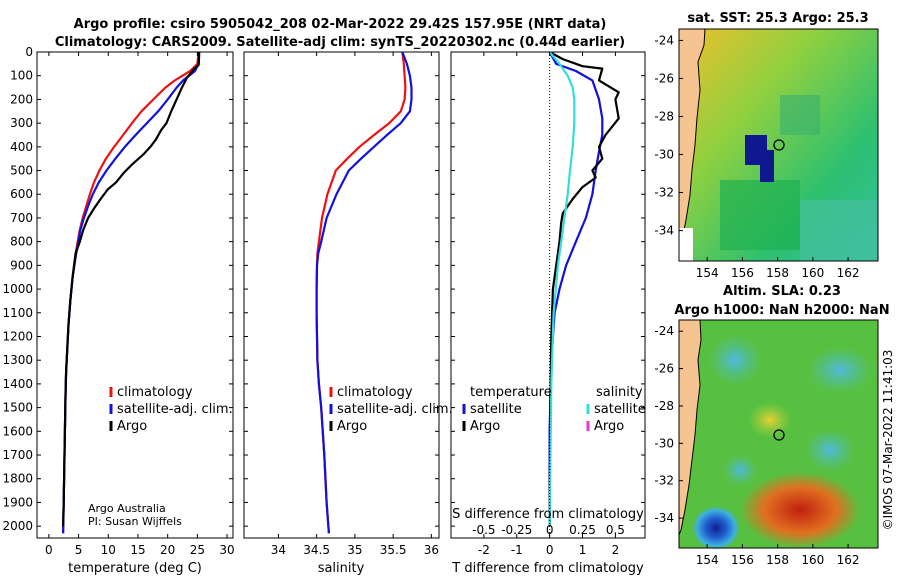 This screenshot has width=900, height=584. I want to click on s-tick-label: 0.5, so click(615, 530).